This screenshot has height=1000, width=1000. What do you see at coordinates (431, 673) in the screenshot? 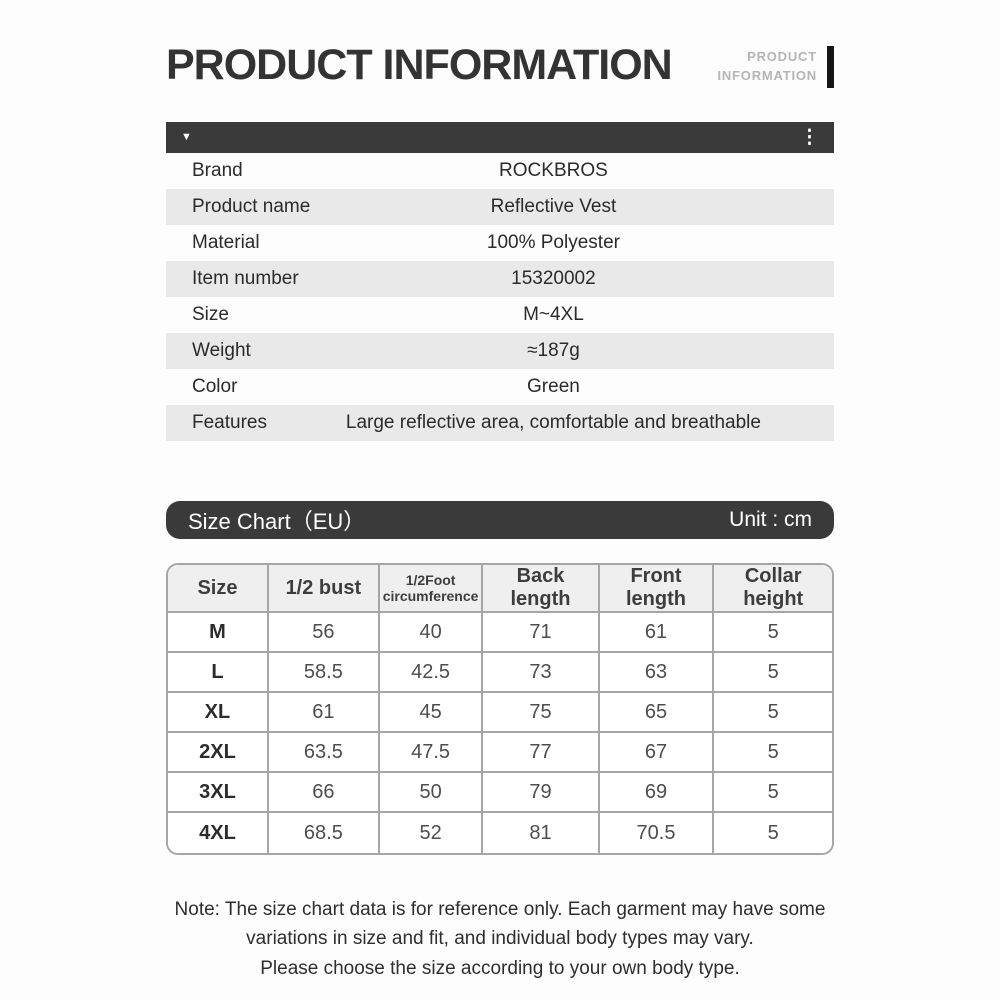
I see `value-cell: 42.5` at bounding box center [431, 673].